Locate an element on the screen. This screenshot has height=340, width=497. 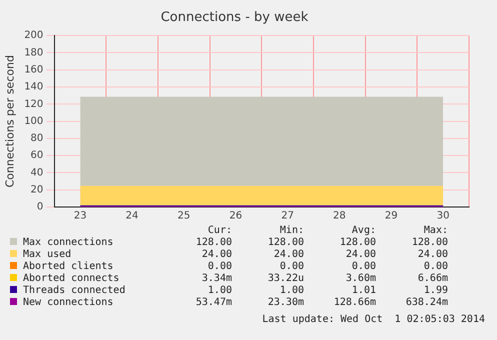
y-tick-label: 80 is located at coordinates (37, 138).